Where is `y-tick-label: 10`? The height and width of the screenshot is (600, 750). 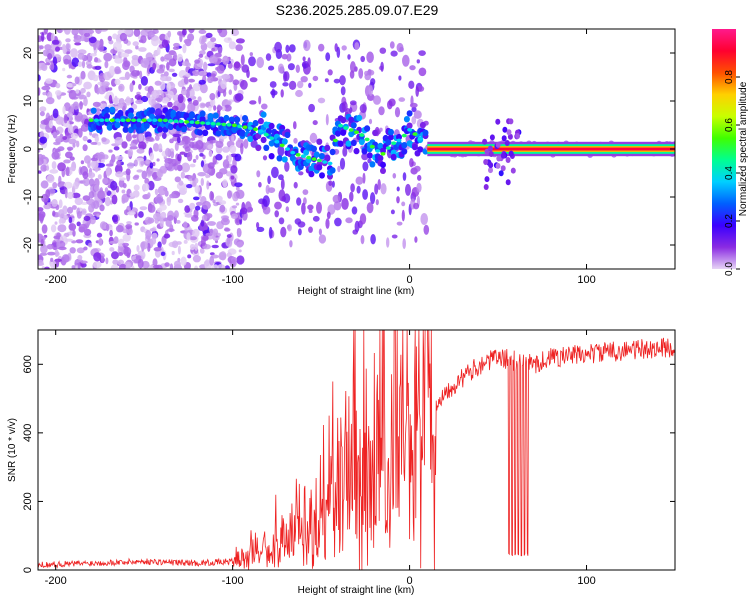
y-tick-label: 10 is located at coordinates (28, 101).